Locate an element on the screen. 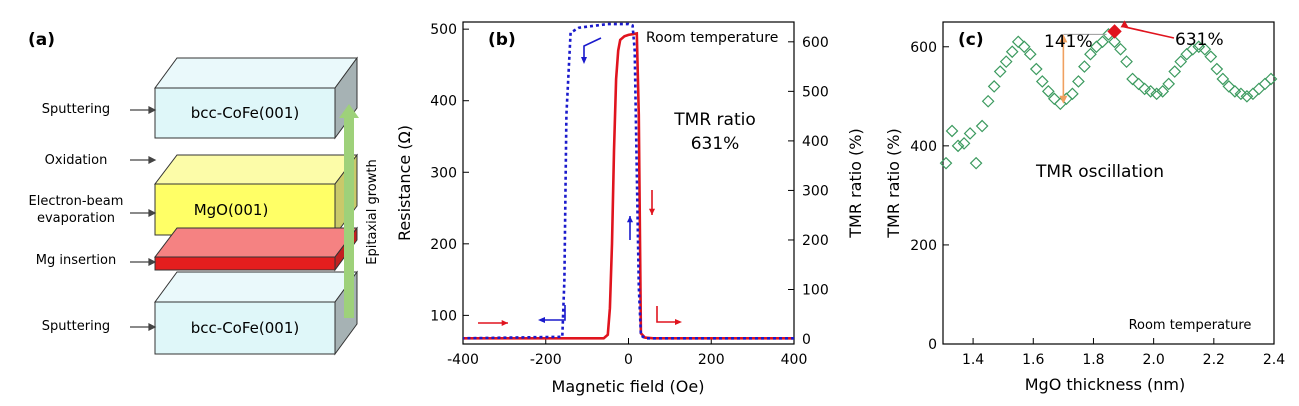  pointer-631-head is located at coordinates (1124, 24).